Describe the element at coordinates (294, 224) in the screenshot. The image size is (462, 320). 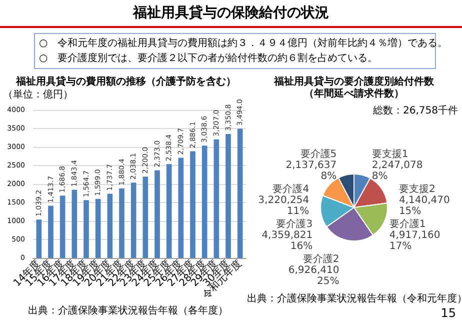
I see `slice-label: 要介護3` at that location.